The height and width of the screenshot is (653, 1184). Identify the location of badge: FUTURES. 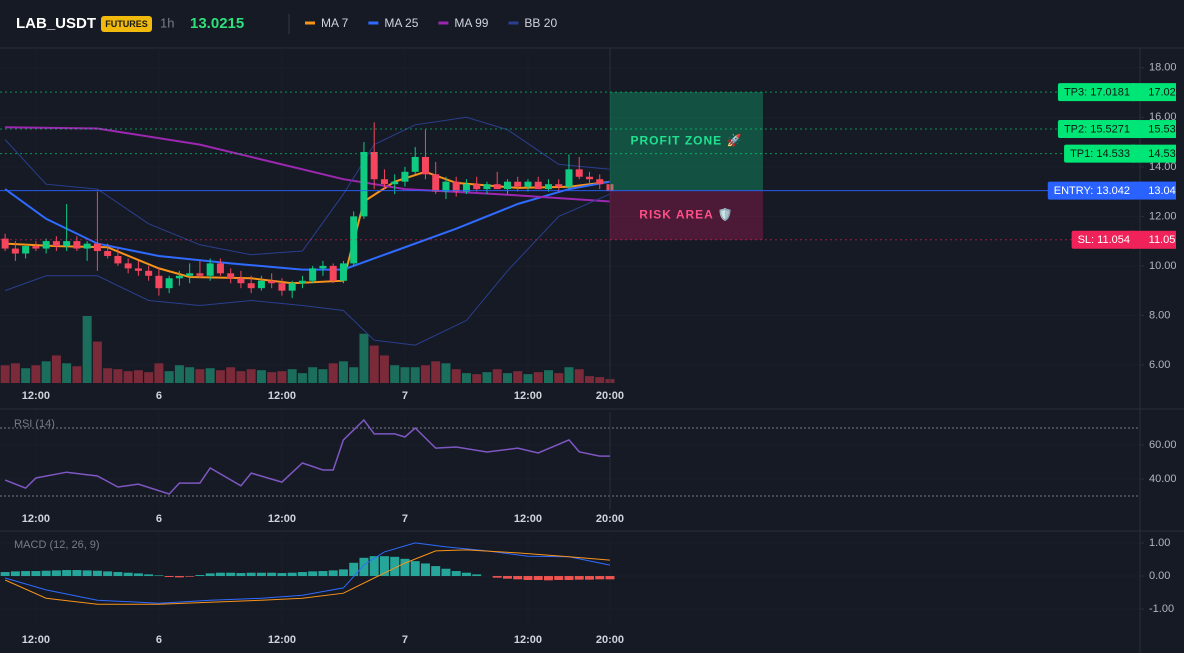
(126, 24).